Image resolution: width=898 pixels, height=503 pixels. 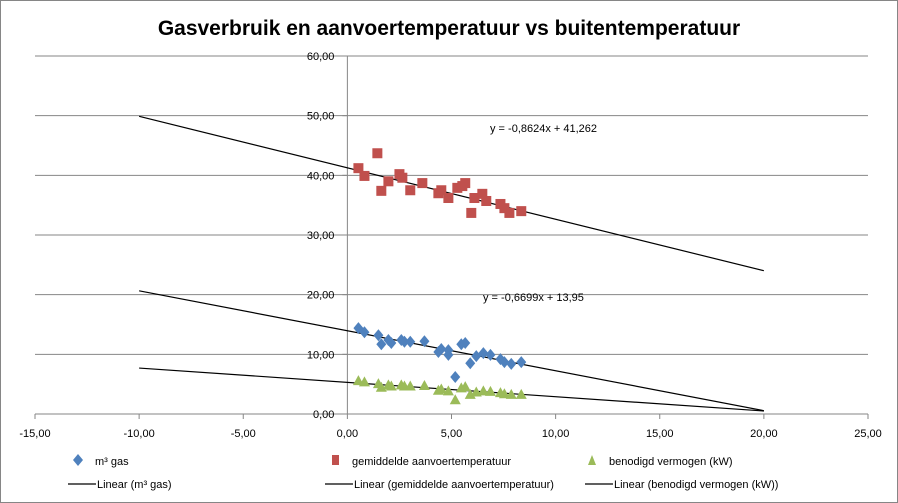 What do you see at coordinates (671, 462) in the screenshot?
I see `legend-label: benodigd vermogen (kW)` at bounding box center [671, 462].